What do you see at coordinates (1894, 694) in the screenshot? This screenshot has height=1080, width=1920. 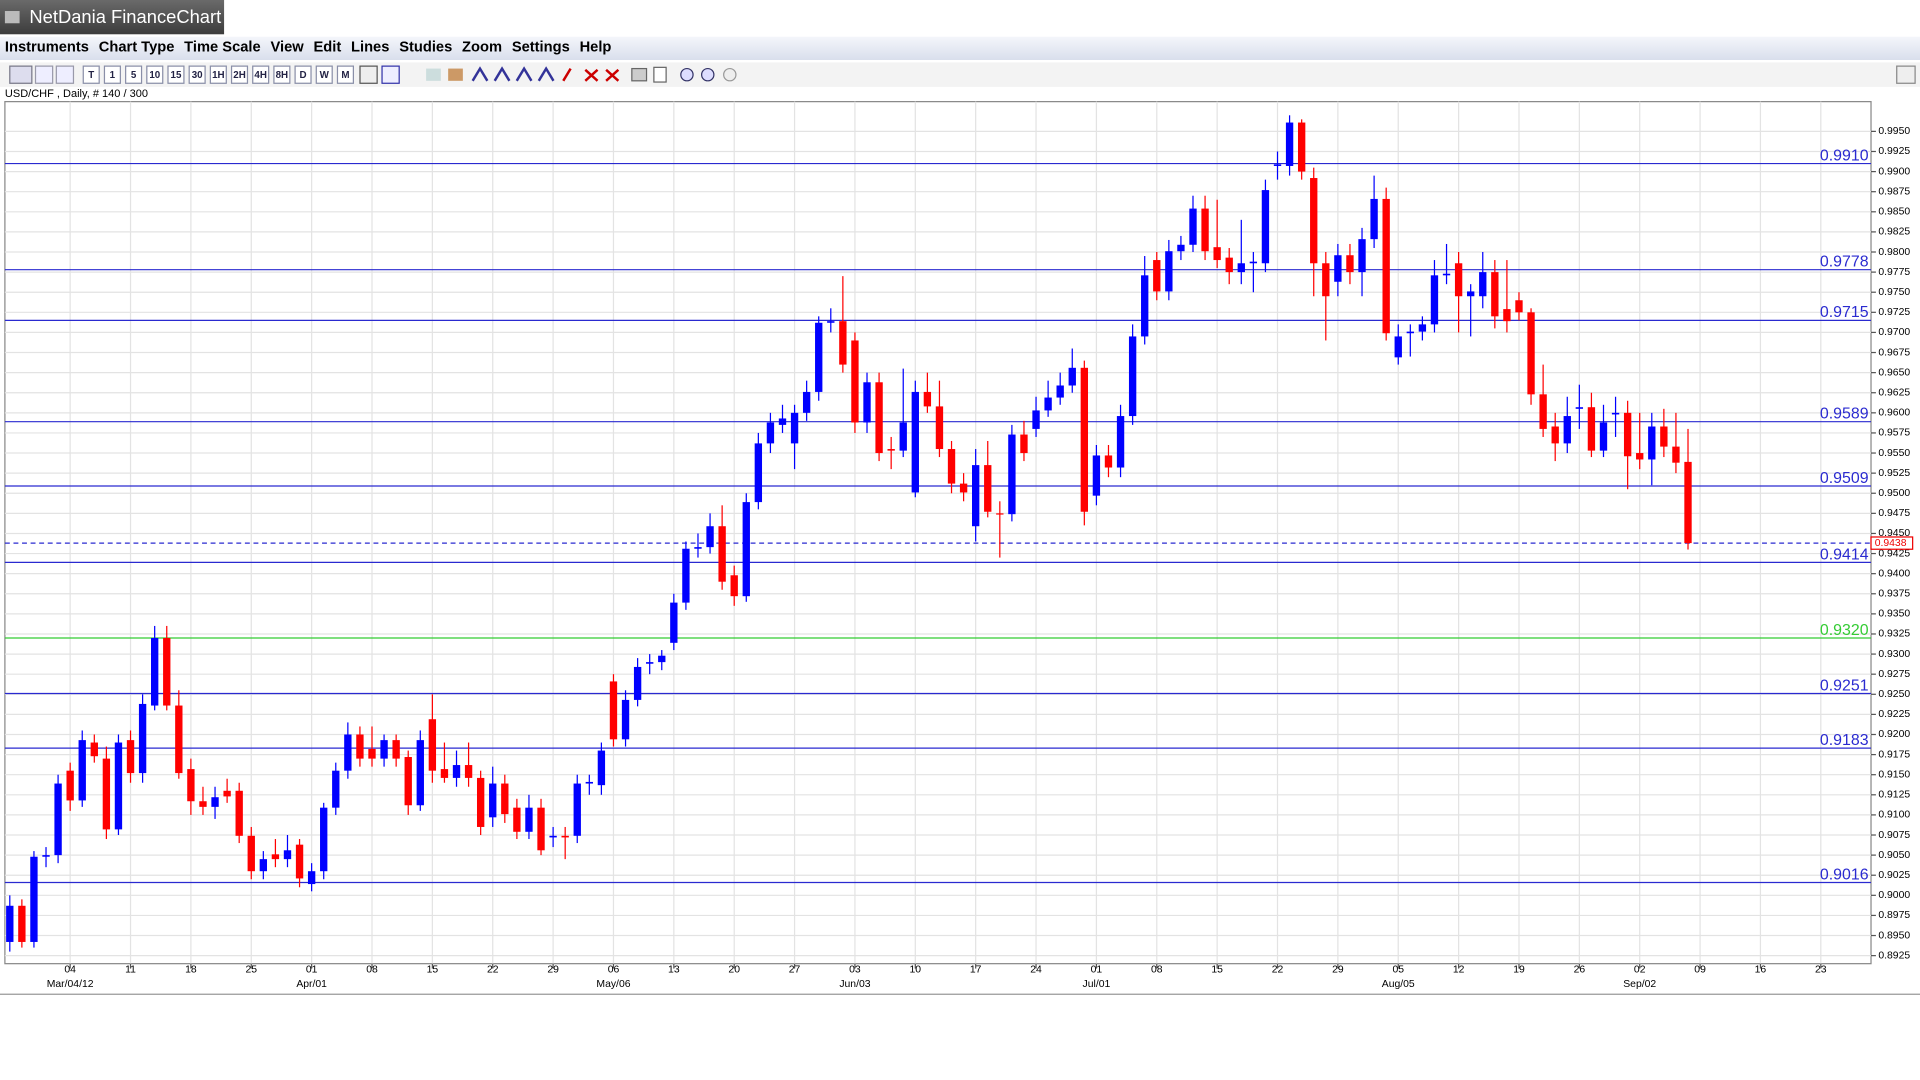 I see `y-tick-label: 0.9250` at bounding box center [1894, 694].